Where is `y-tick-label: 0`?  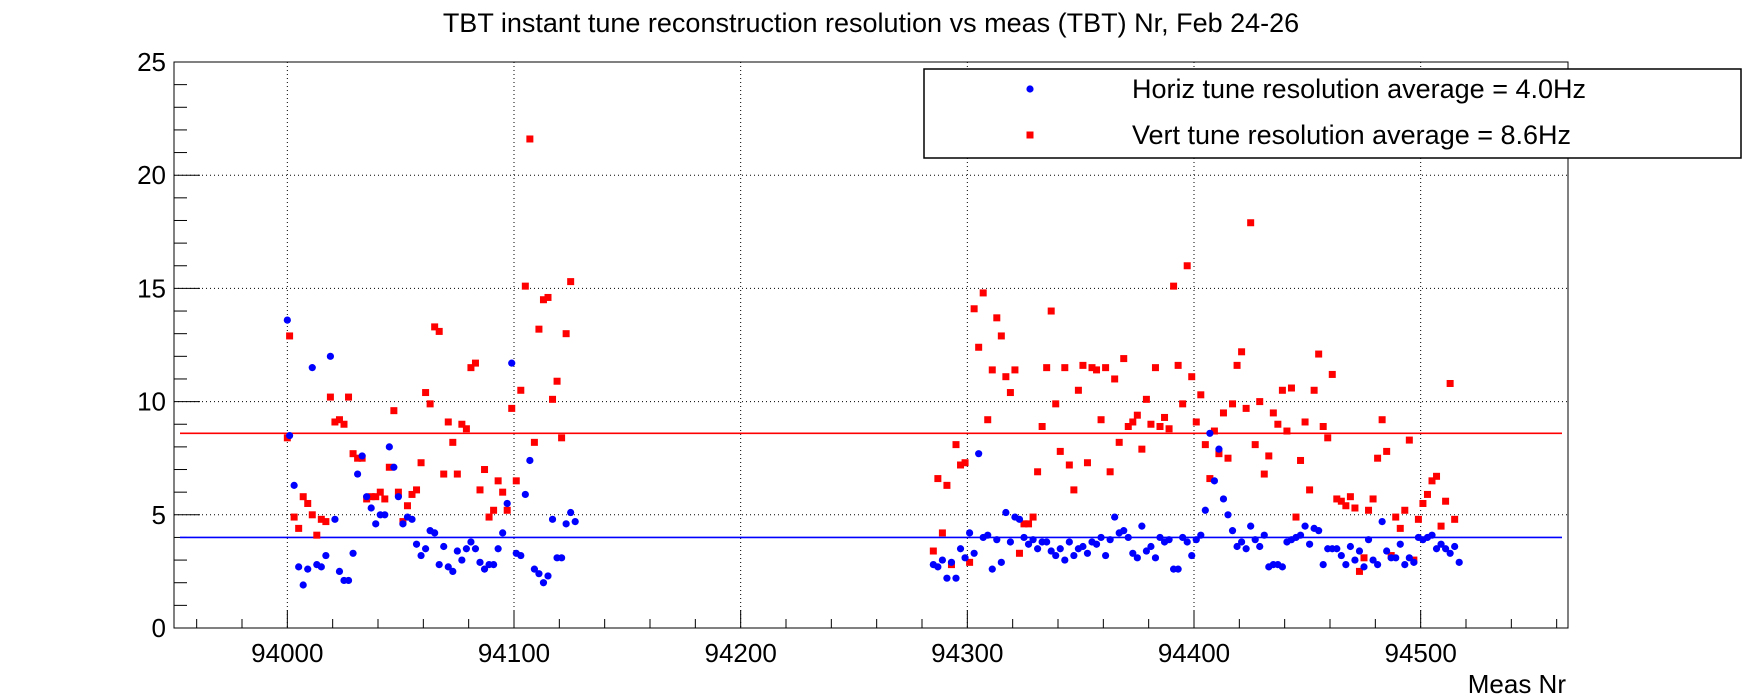 y-tick-label: 0 is located at coordinates (159, 628).